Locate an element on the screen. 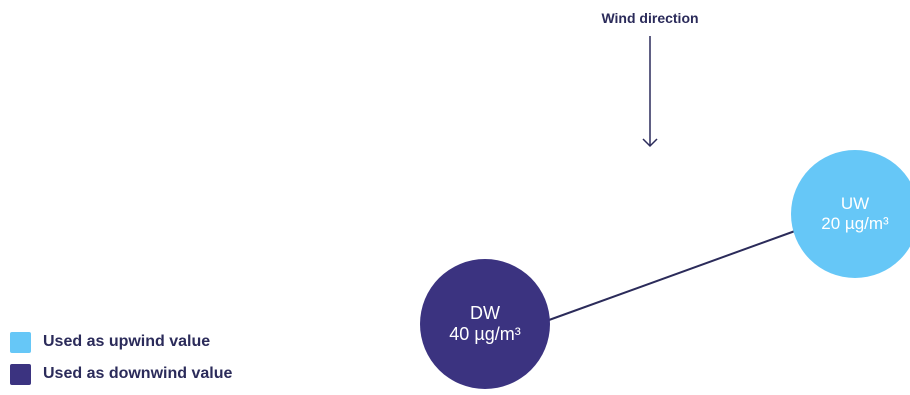 The height and width of the screenshot is (395, 910). legend-swatch-upwind is located at coordinates (20, 342).